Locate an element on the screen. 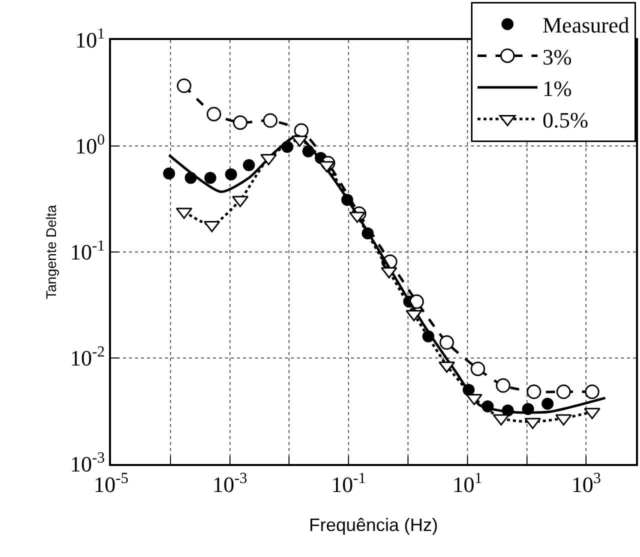 The height and width of the screenshot is (557, 640). legend-label: 1% is located at coordinates (557, 88).